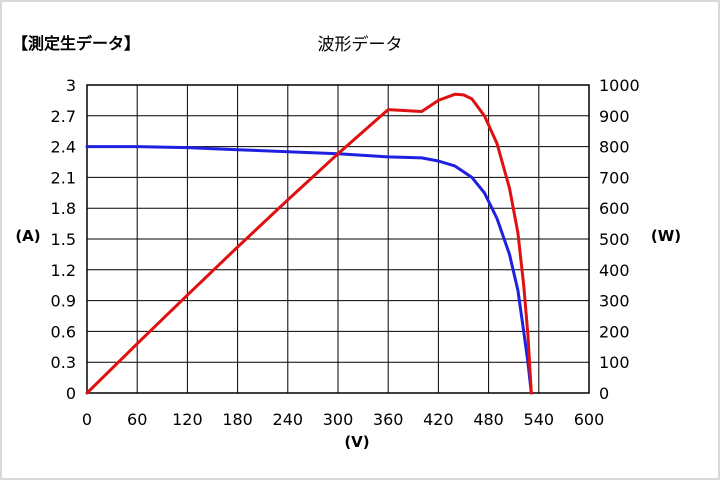 The width and height of the screenshot is (720, 480). I want to click on x-tick-label: 420, so click(438, 419).